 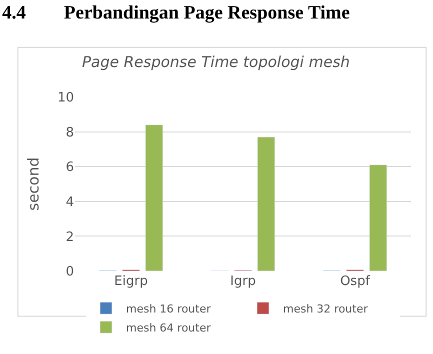 What do you see at coordinates (325, 309) in the screenshot?
I see `legend-label: mesh 32 router` at bounding box center [325, 309].